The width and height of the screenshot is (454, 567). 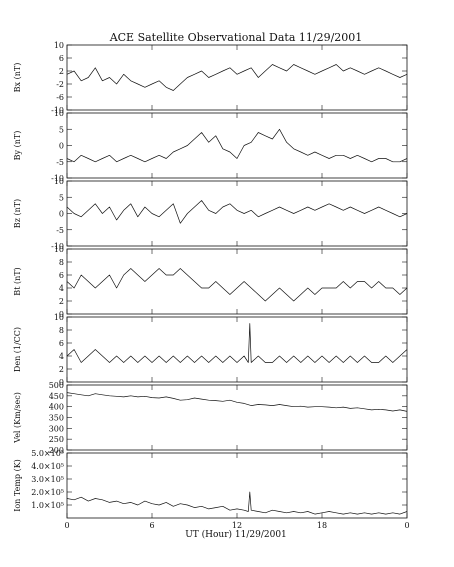 I want to click on series-line-bx, so click(x=237, y=77).